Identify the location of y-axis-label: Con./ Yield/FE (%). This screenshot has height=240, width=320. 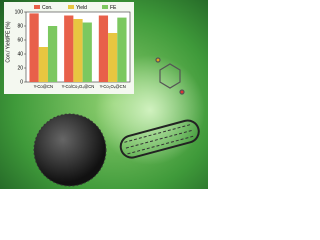
(8, 41).